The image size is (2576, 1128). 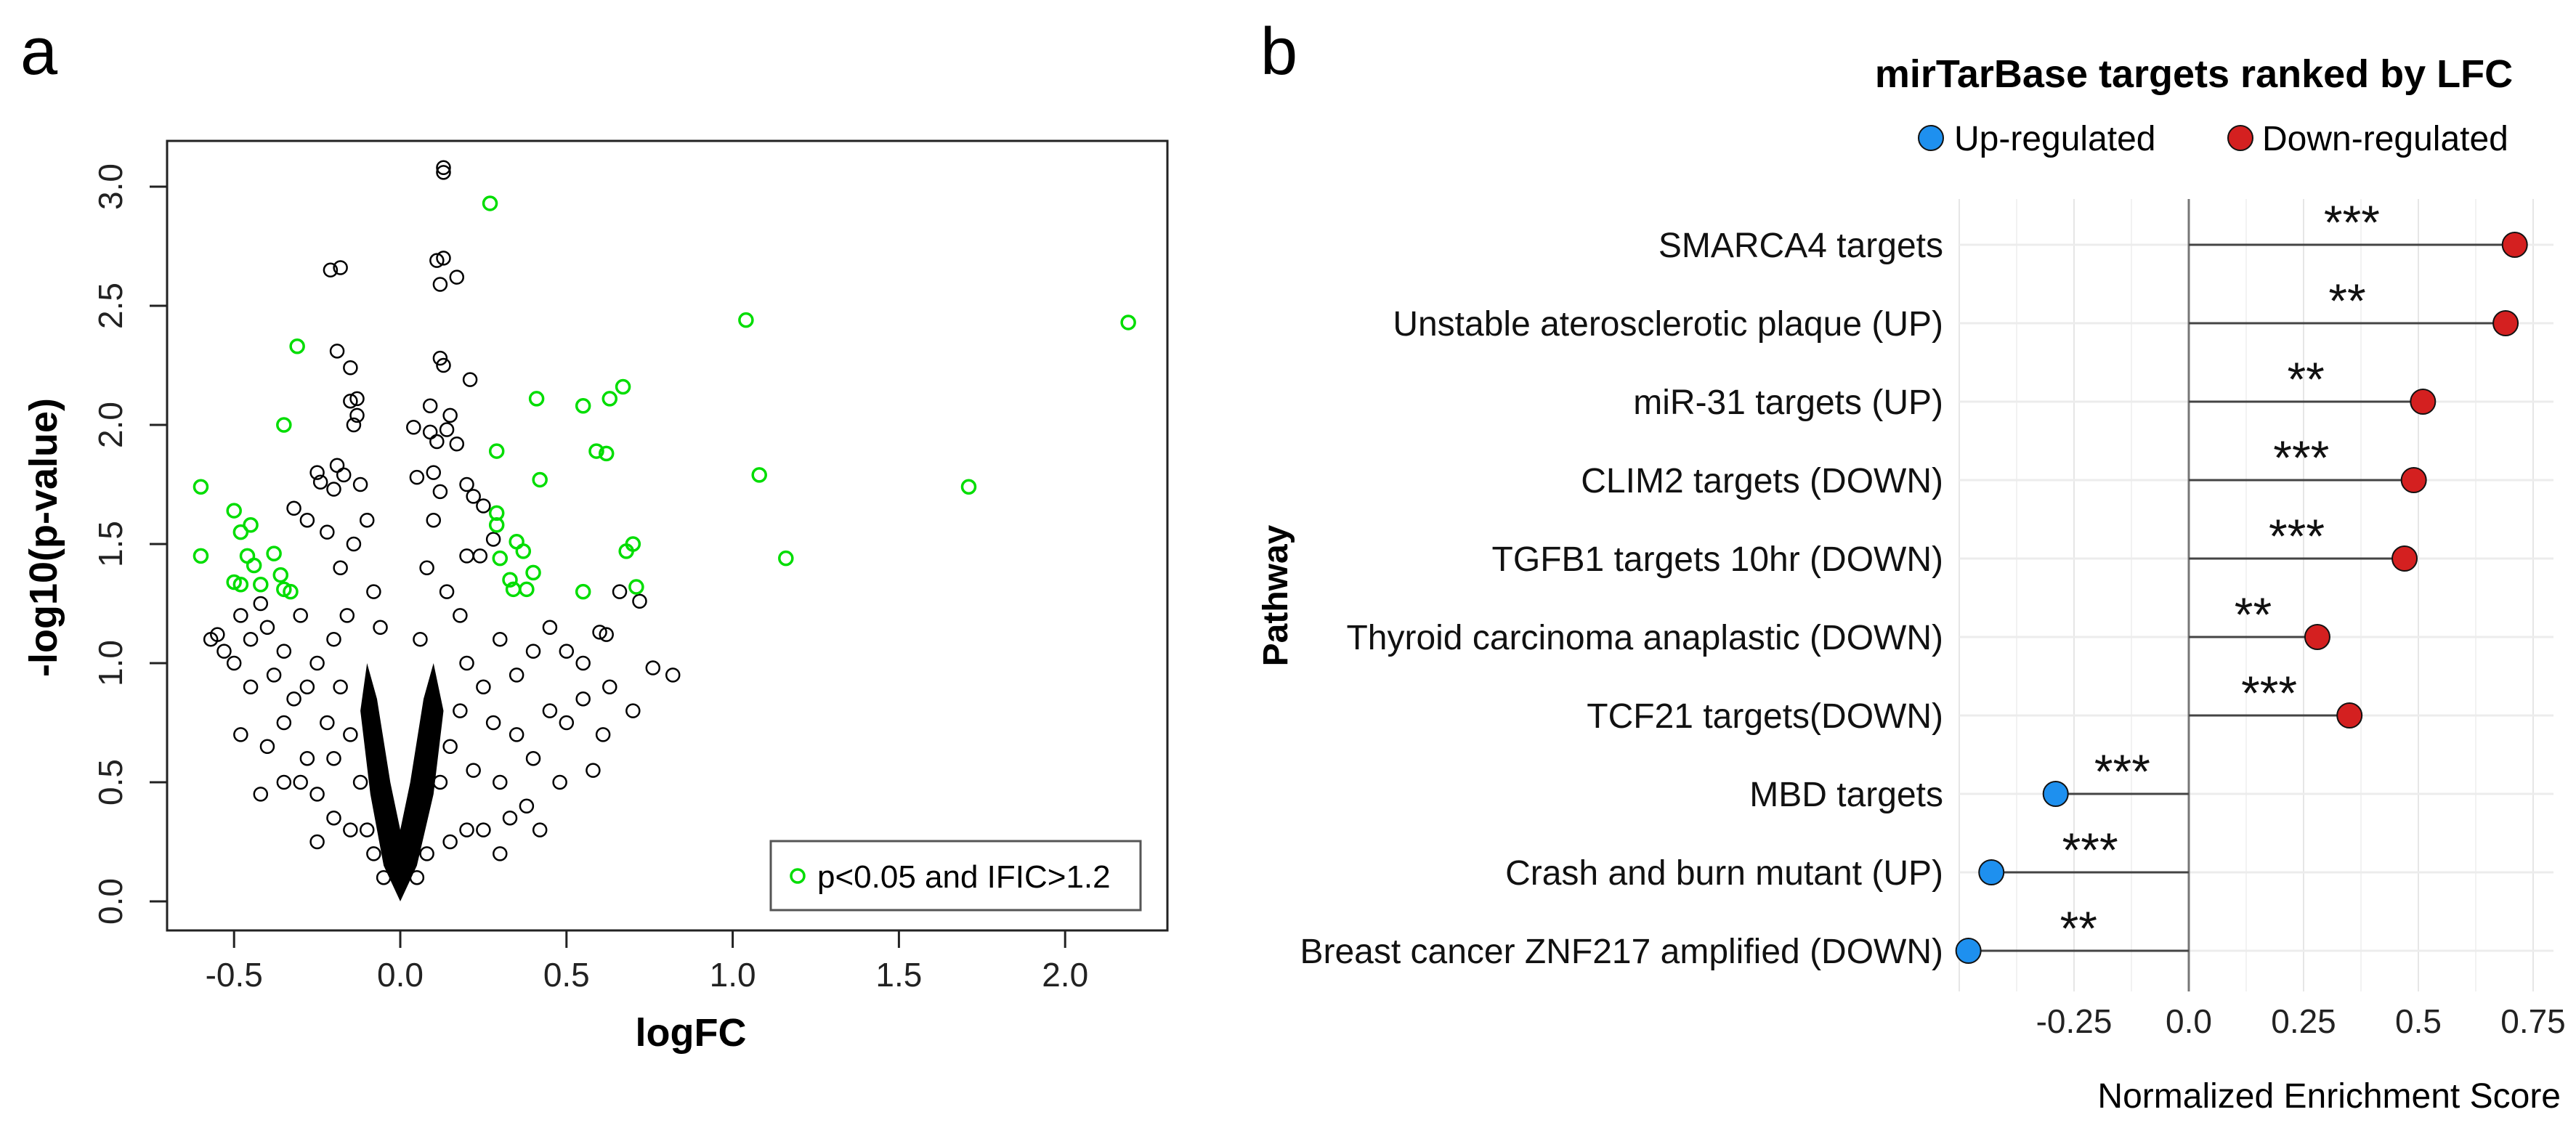 I want to click on y-axis-title: -log10(p-value), so click(x=43, y=537).